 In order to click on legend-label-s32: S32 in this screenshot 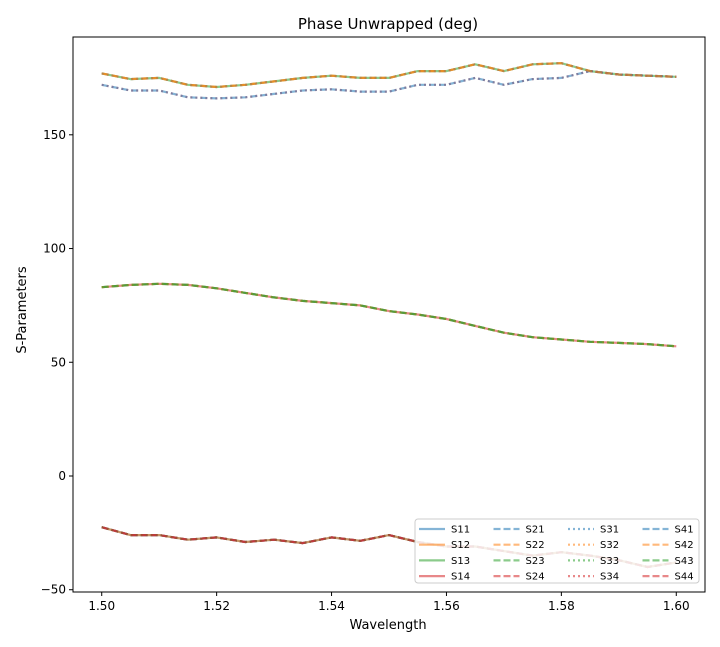, I will do `click(609, 545)`.